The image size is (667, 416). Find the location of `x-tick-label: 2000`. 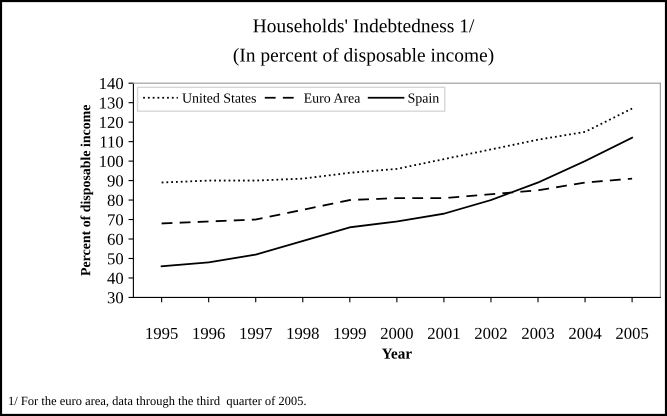

x-tick-label: 2000 is located at coordinates (396, 334).